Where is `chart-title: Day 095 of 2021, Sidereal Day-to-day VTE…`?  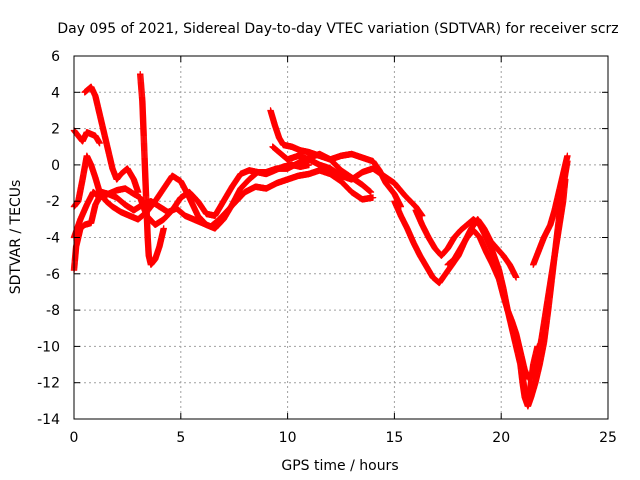
chart-title: Day 095 of 2021, Sidereal Day-to-day VTE… is located at coordinates (337, 29).